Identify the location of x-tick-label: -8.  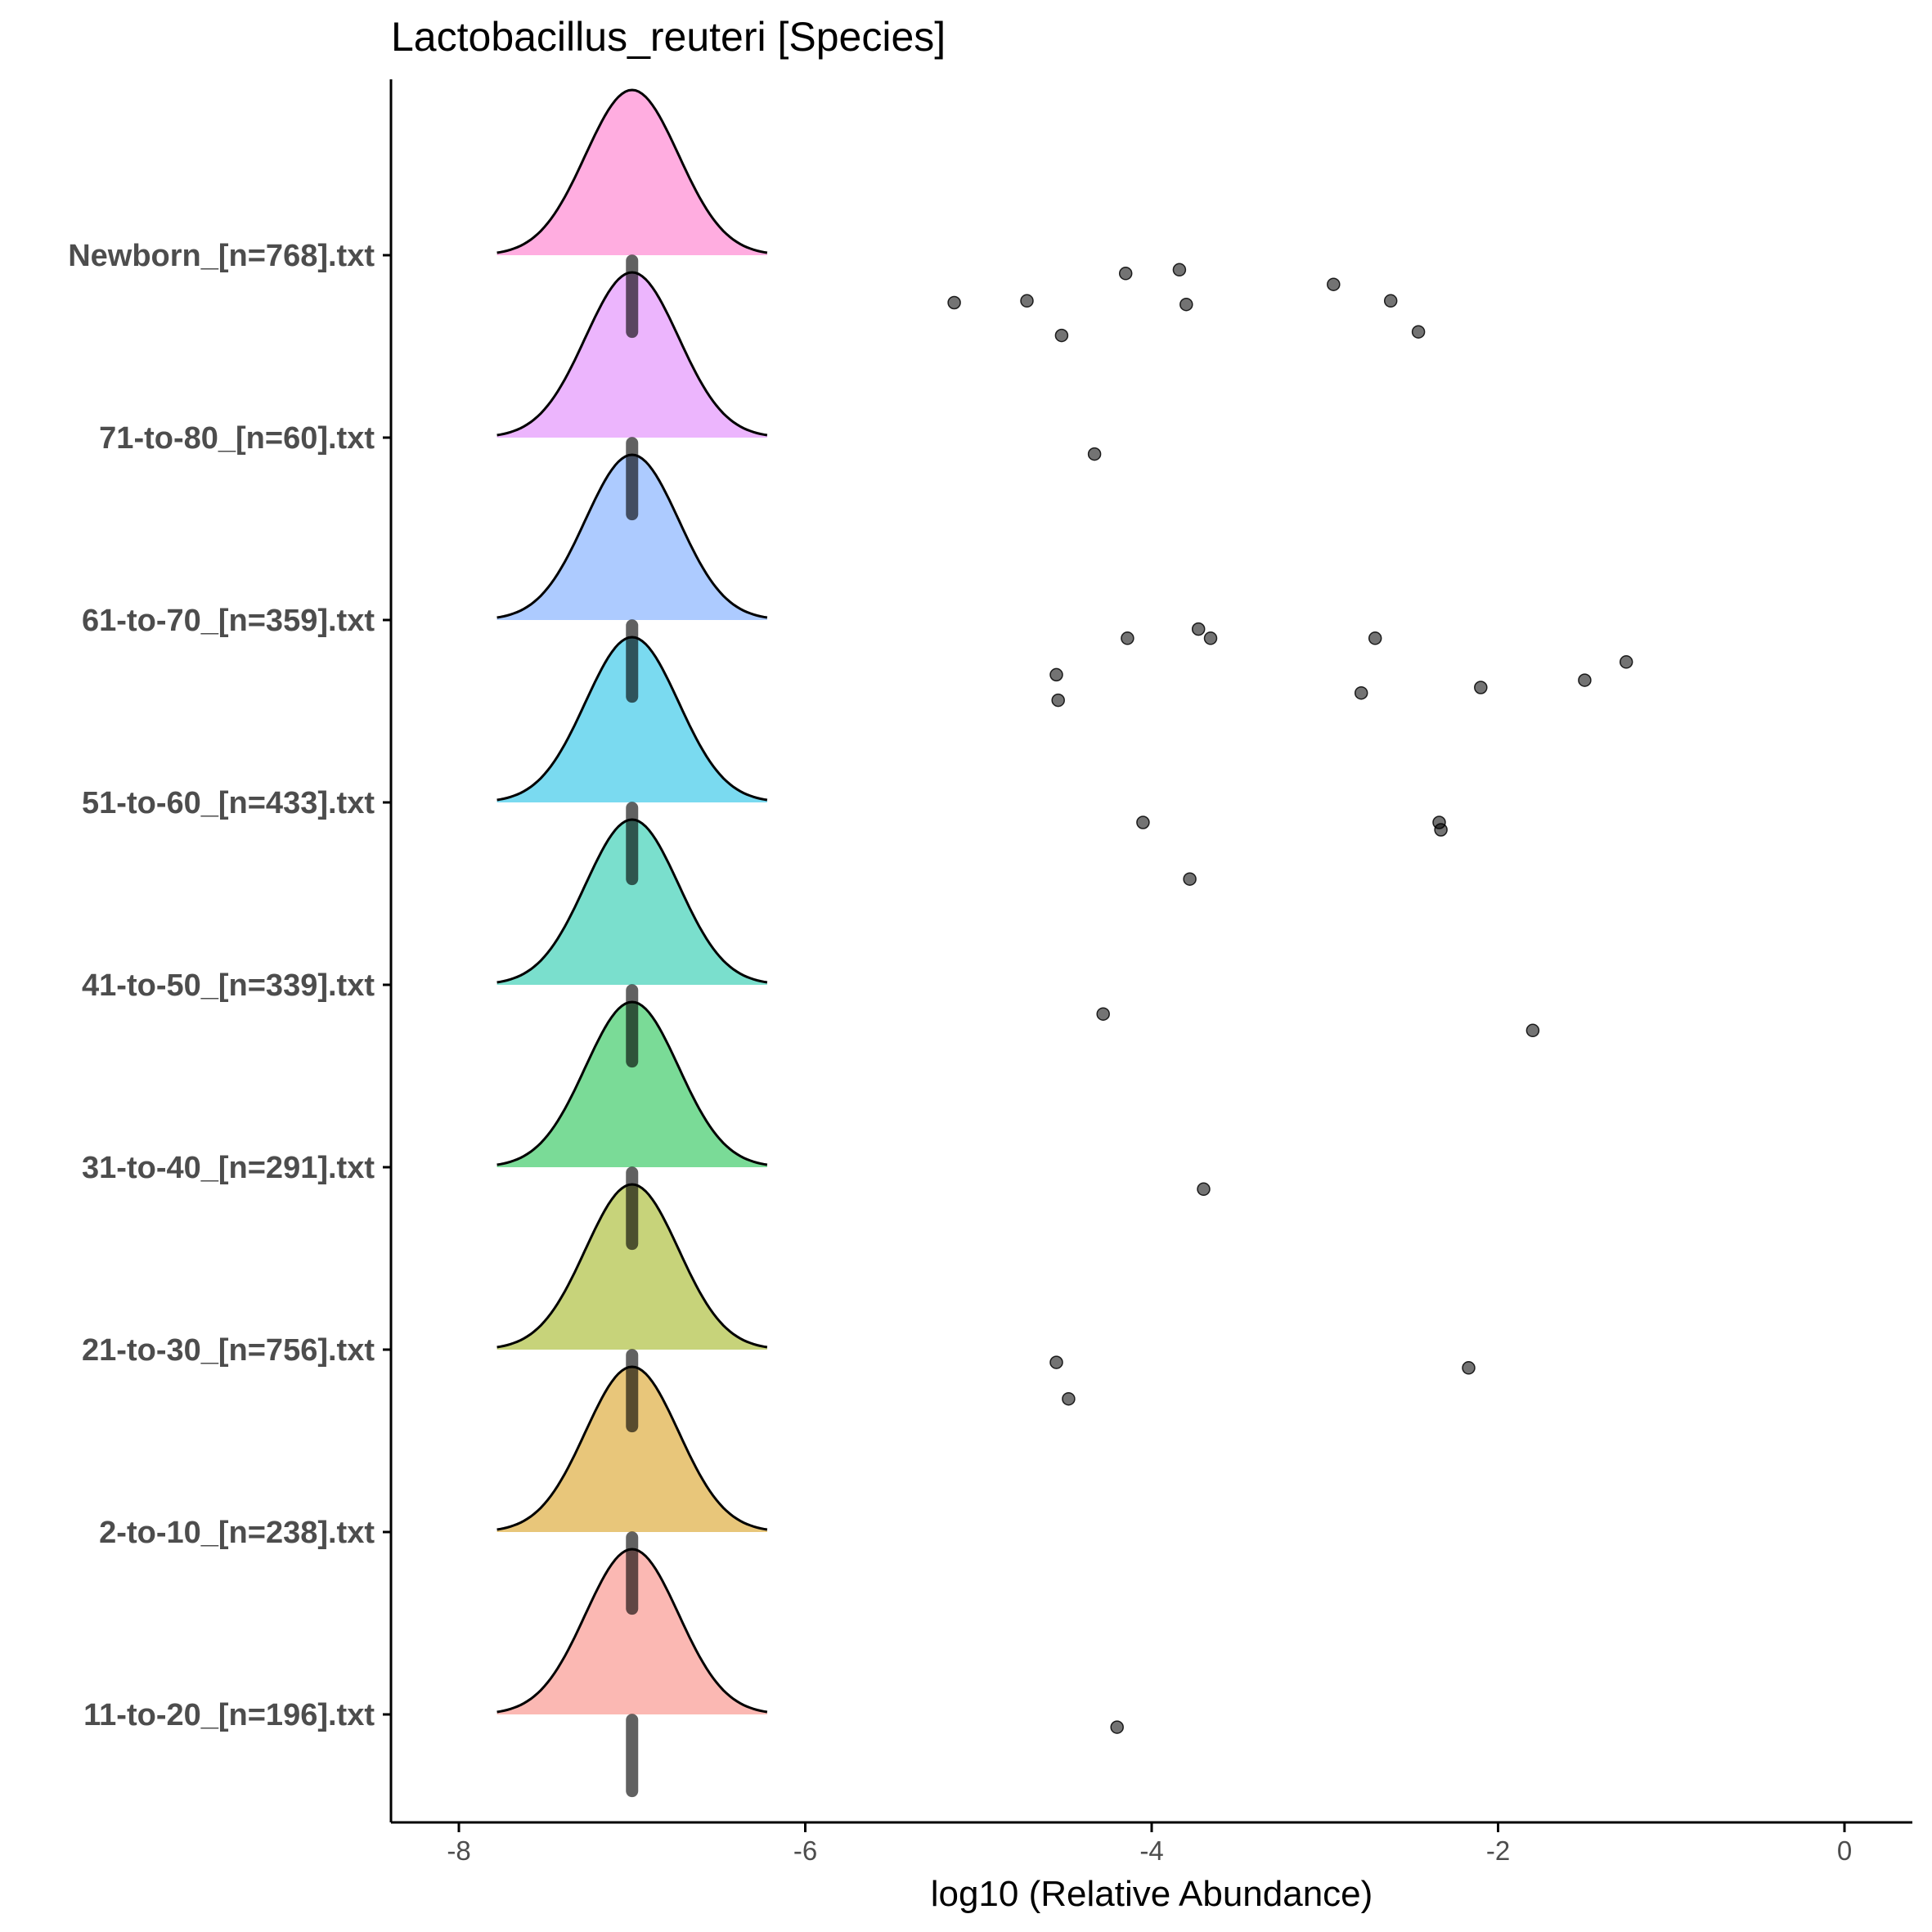
(458, 1850).